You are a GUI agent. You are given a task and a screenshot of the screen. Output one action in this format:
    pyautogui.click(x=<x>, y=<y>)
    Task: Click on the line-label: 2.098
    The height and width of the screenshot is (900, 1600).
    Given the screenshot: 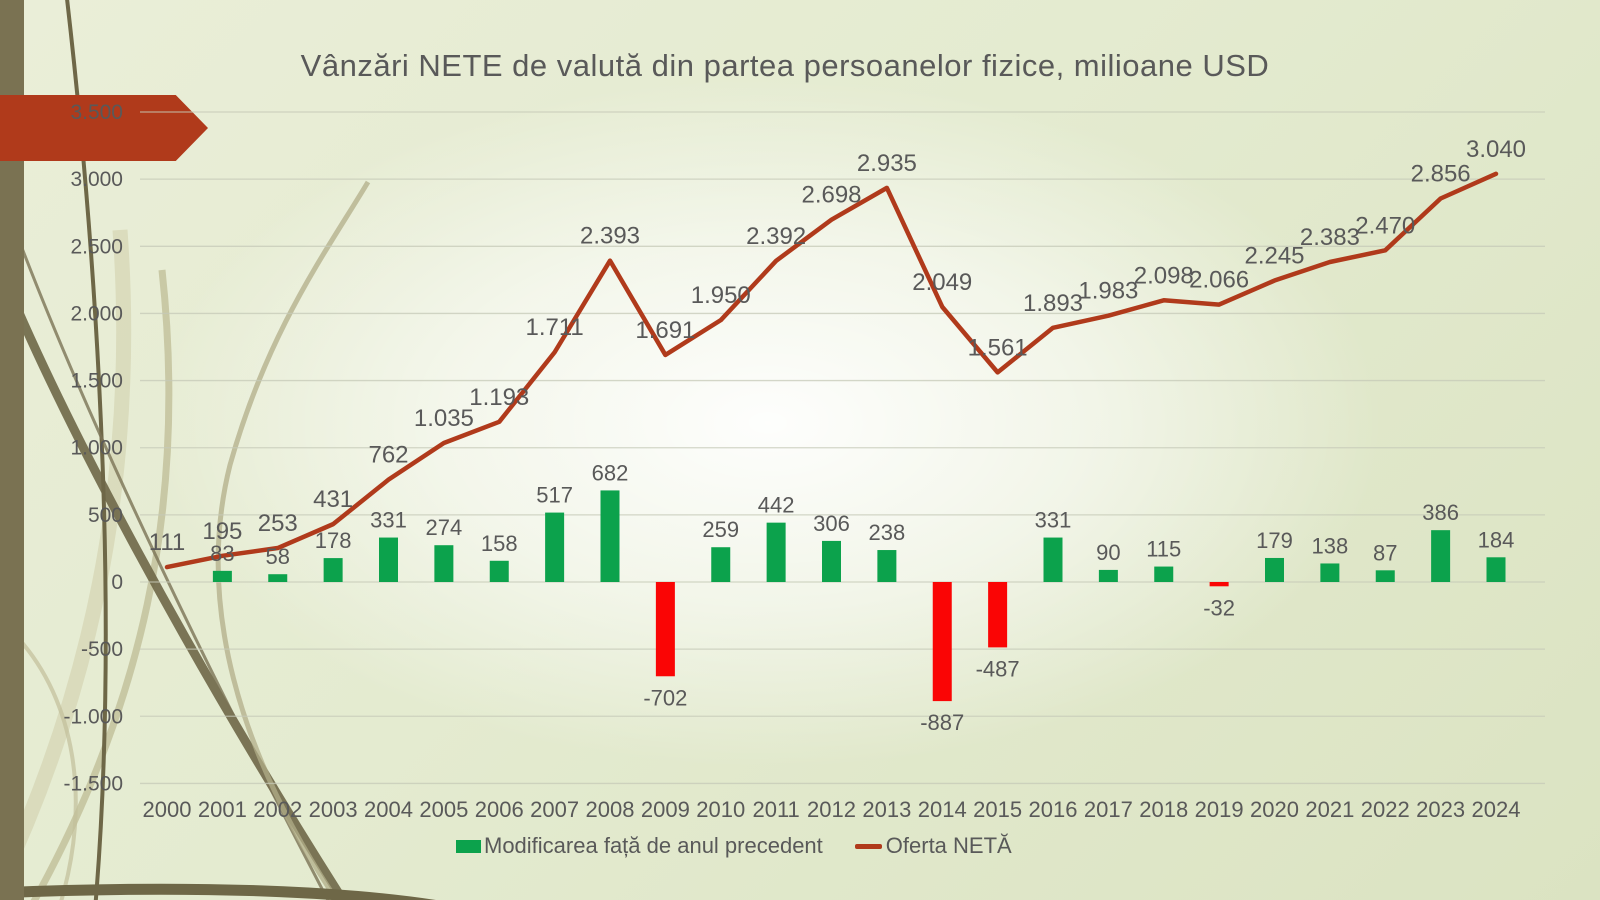 What is the action you would take?
    pyautogui.click(x=1164, y=275)
    